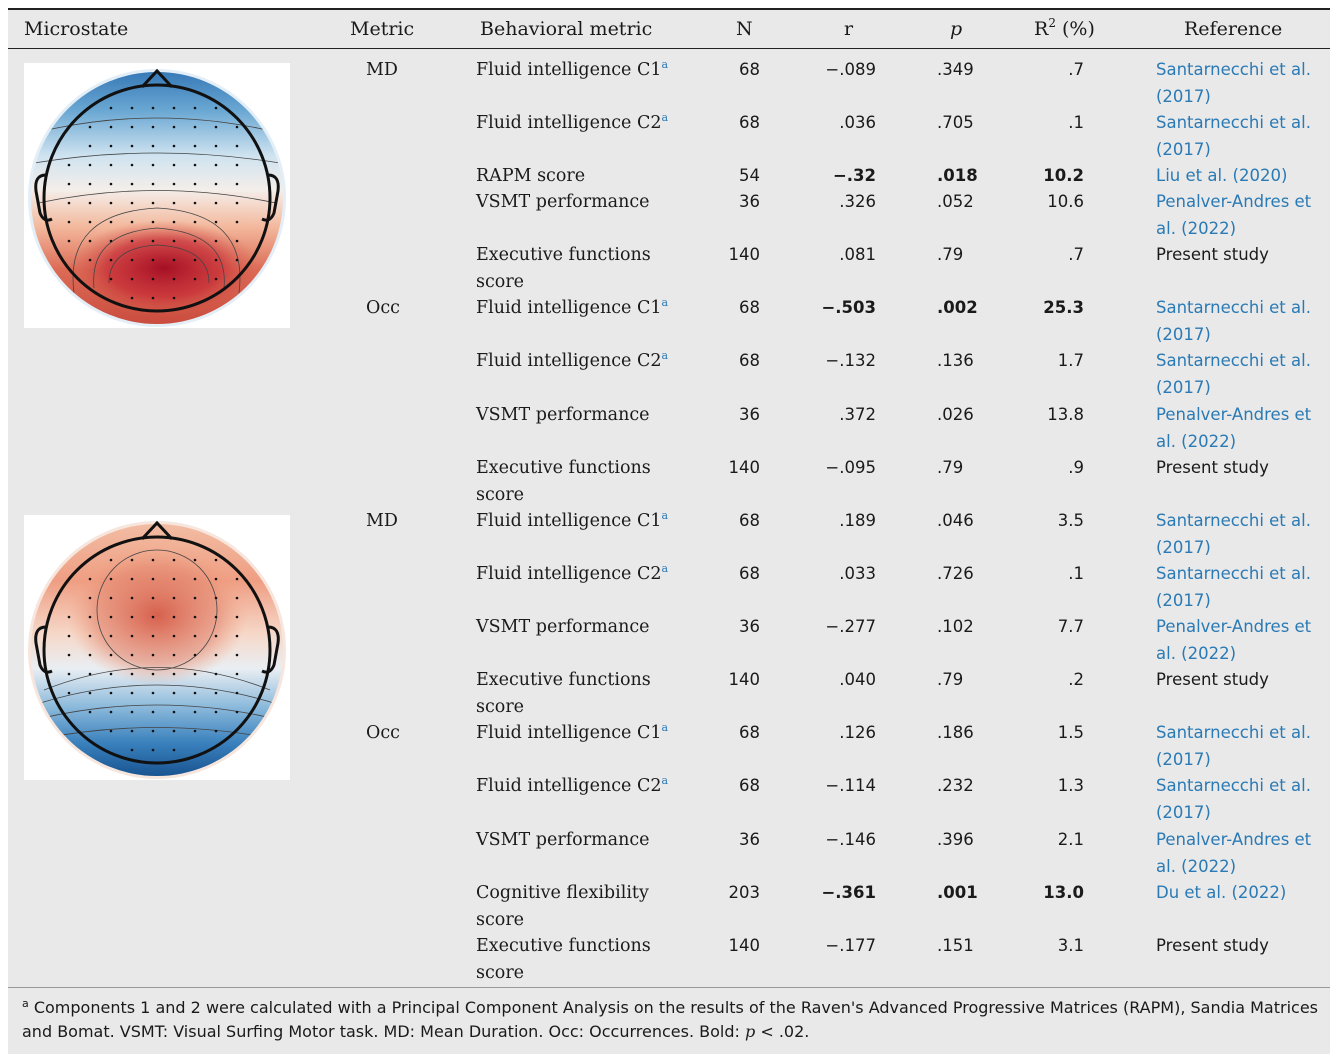 The width and height of the screenshot is (1330, 1054). Describe the element at coordinates (1221, 892) in the screenshot. I see `reference-link: Du et al. (2022)` at that location.